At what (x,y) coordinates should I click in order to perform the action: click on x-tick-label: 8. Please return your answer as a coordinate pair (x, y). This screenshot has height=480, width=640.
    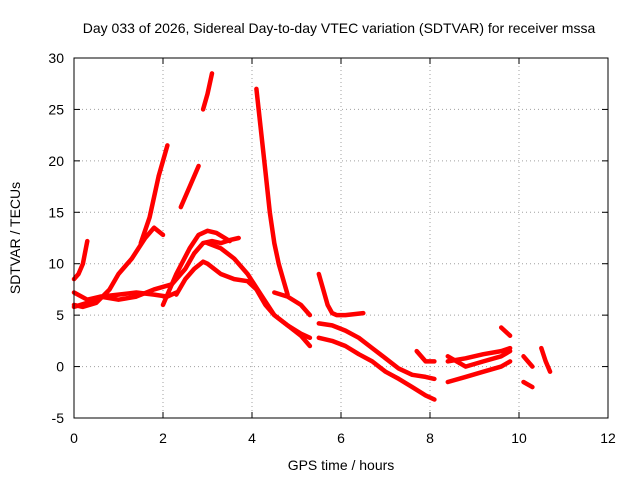
    Looking at the image, I should click on (430, 438).